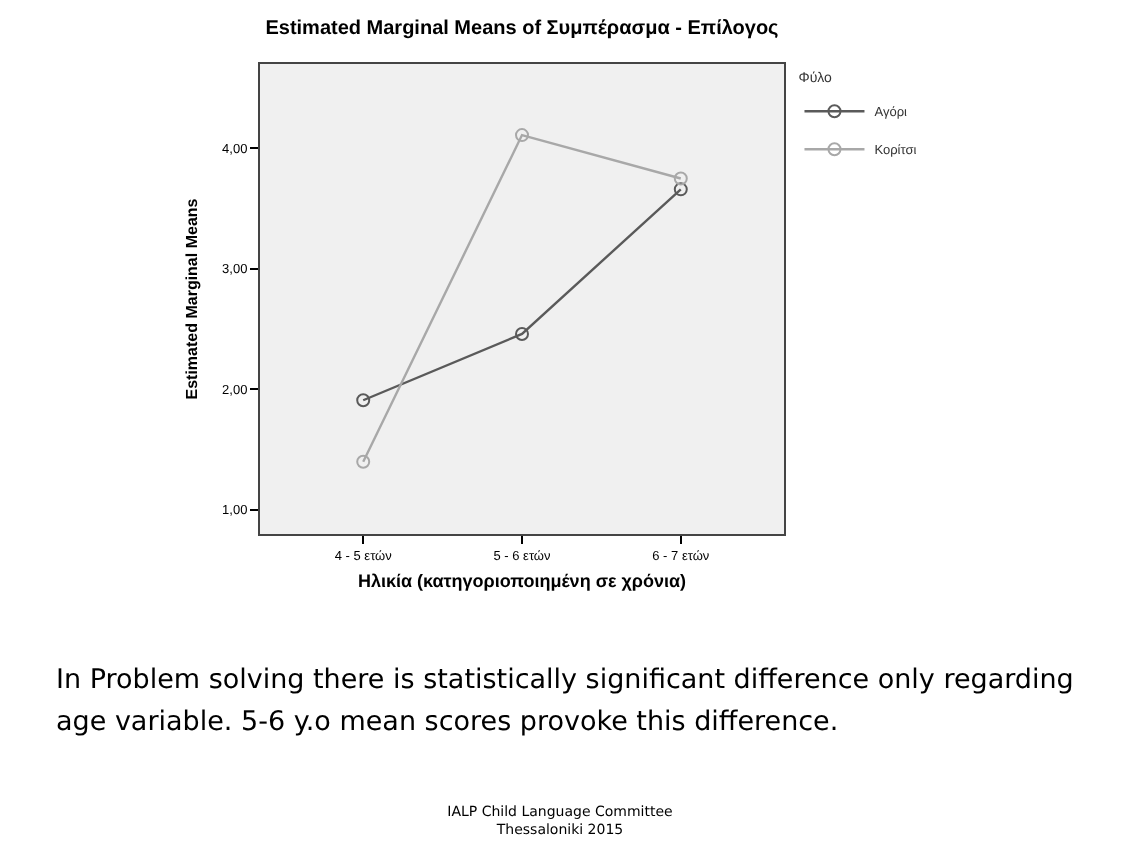 This screenshot has height=858, width=1132. What do you see at coordinates (522, 29) in the screenshot?
I see `chart-title: Estimated Marginal Means of Συμπέρασμα - Επίλογος` at bounding box center [522, 29].